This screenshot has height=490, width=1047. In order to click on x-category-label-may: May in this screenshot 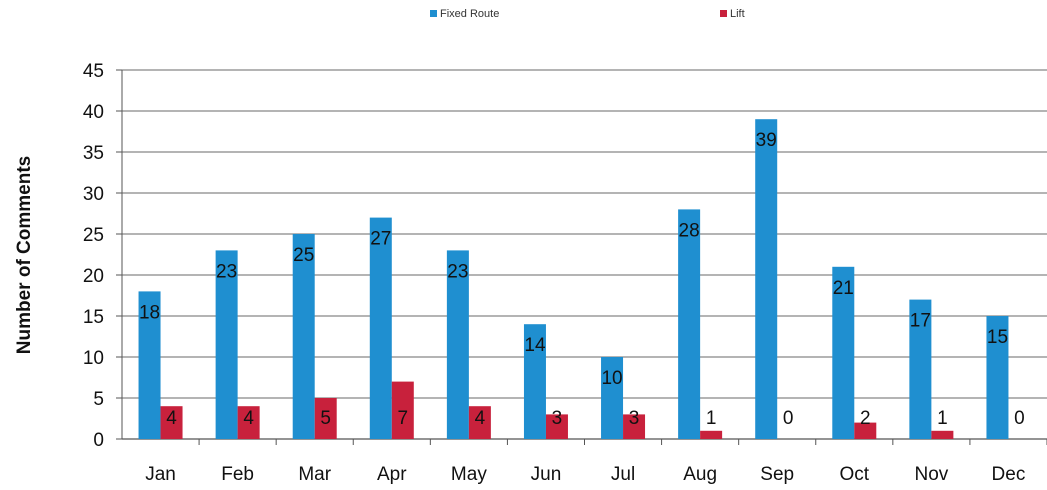, I will do `click(469, 474)`.